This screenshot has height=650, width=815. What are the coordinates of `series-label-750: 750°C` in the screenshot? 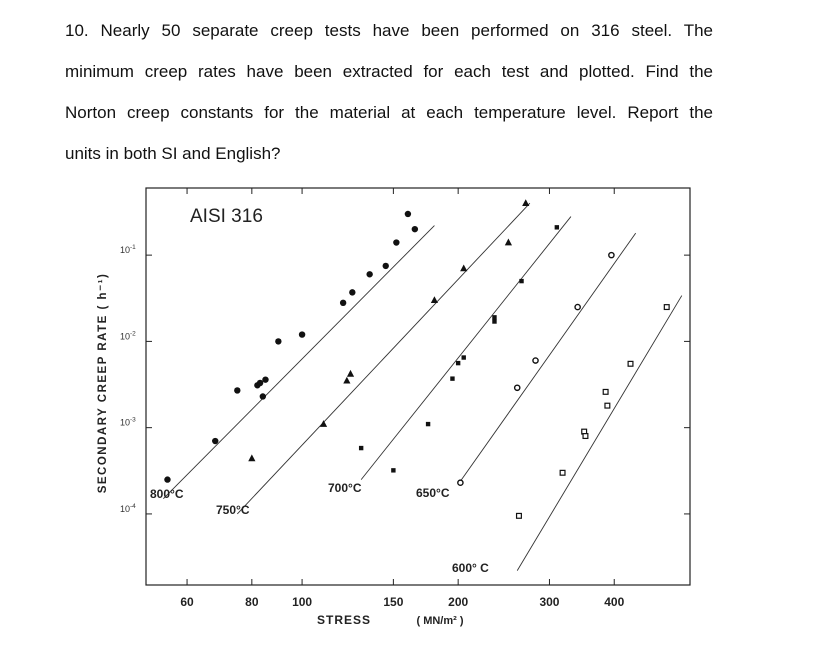 It's located at (233, 510).